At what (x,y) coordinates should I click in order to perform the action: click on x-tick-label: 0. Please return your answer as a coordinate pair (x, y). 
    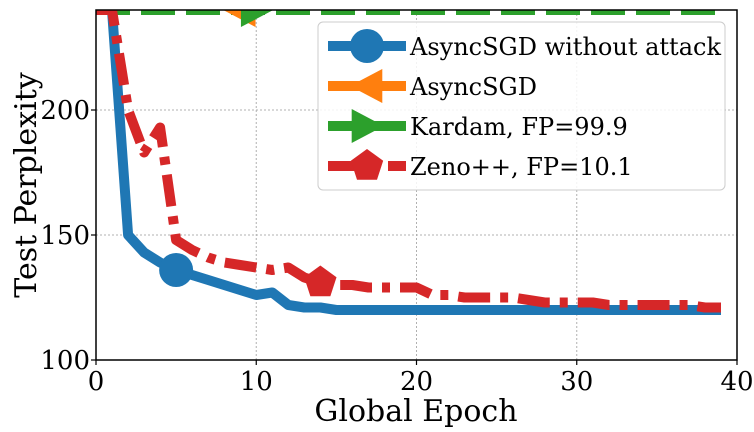
    Looking at the image, I should click on (96, 382).